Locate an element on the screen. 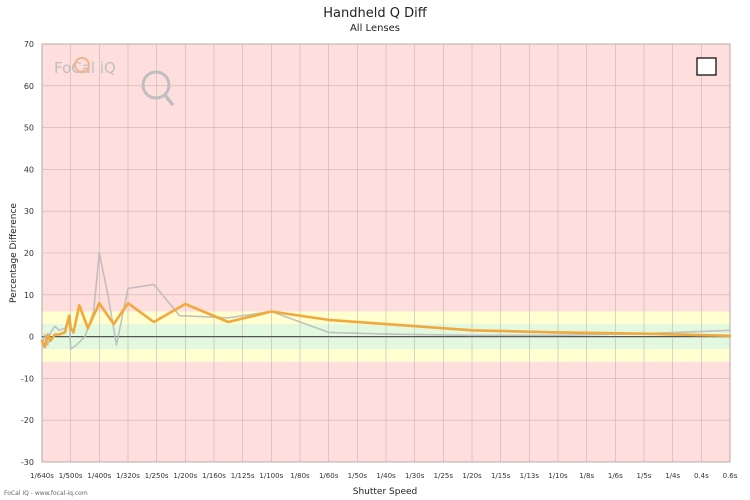  x-tick-label: 1/40s is located at coordinates (386, 476).